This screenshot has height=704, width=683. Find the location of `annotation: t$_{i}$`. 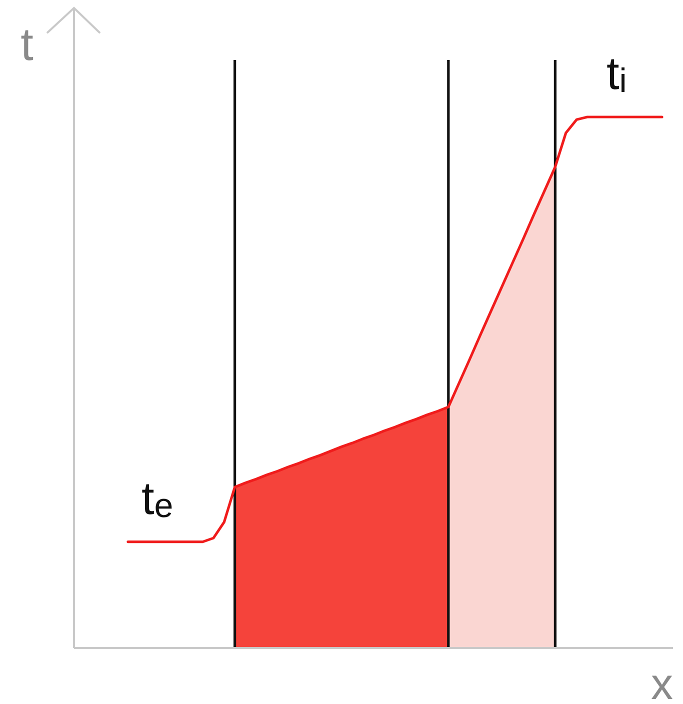

annotation: t$_{i}$ is located at coordinates (616, 73).